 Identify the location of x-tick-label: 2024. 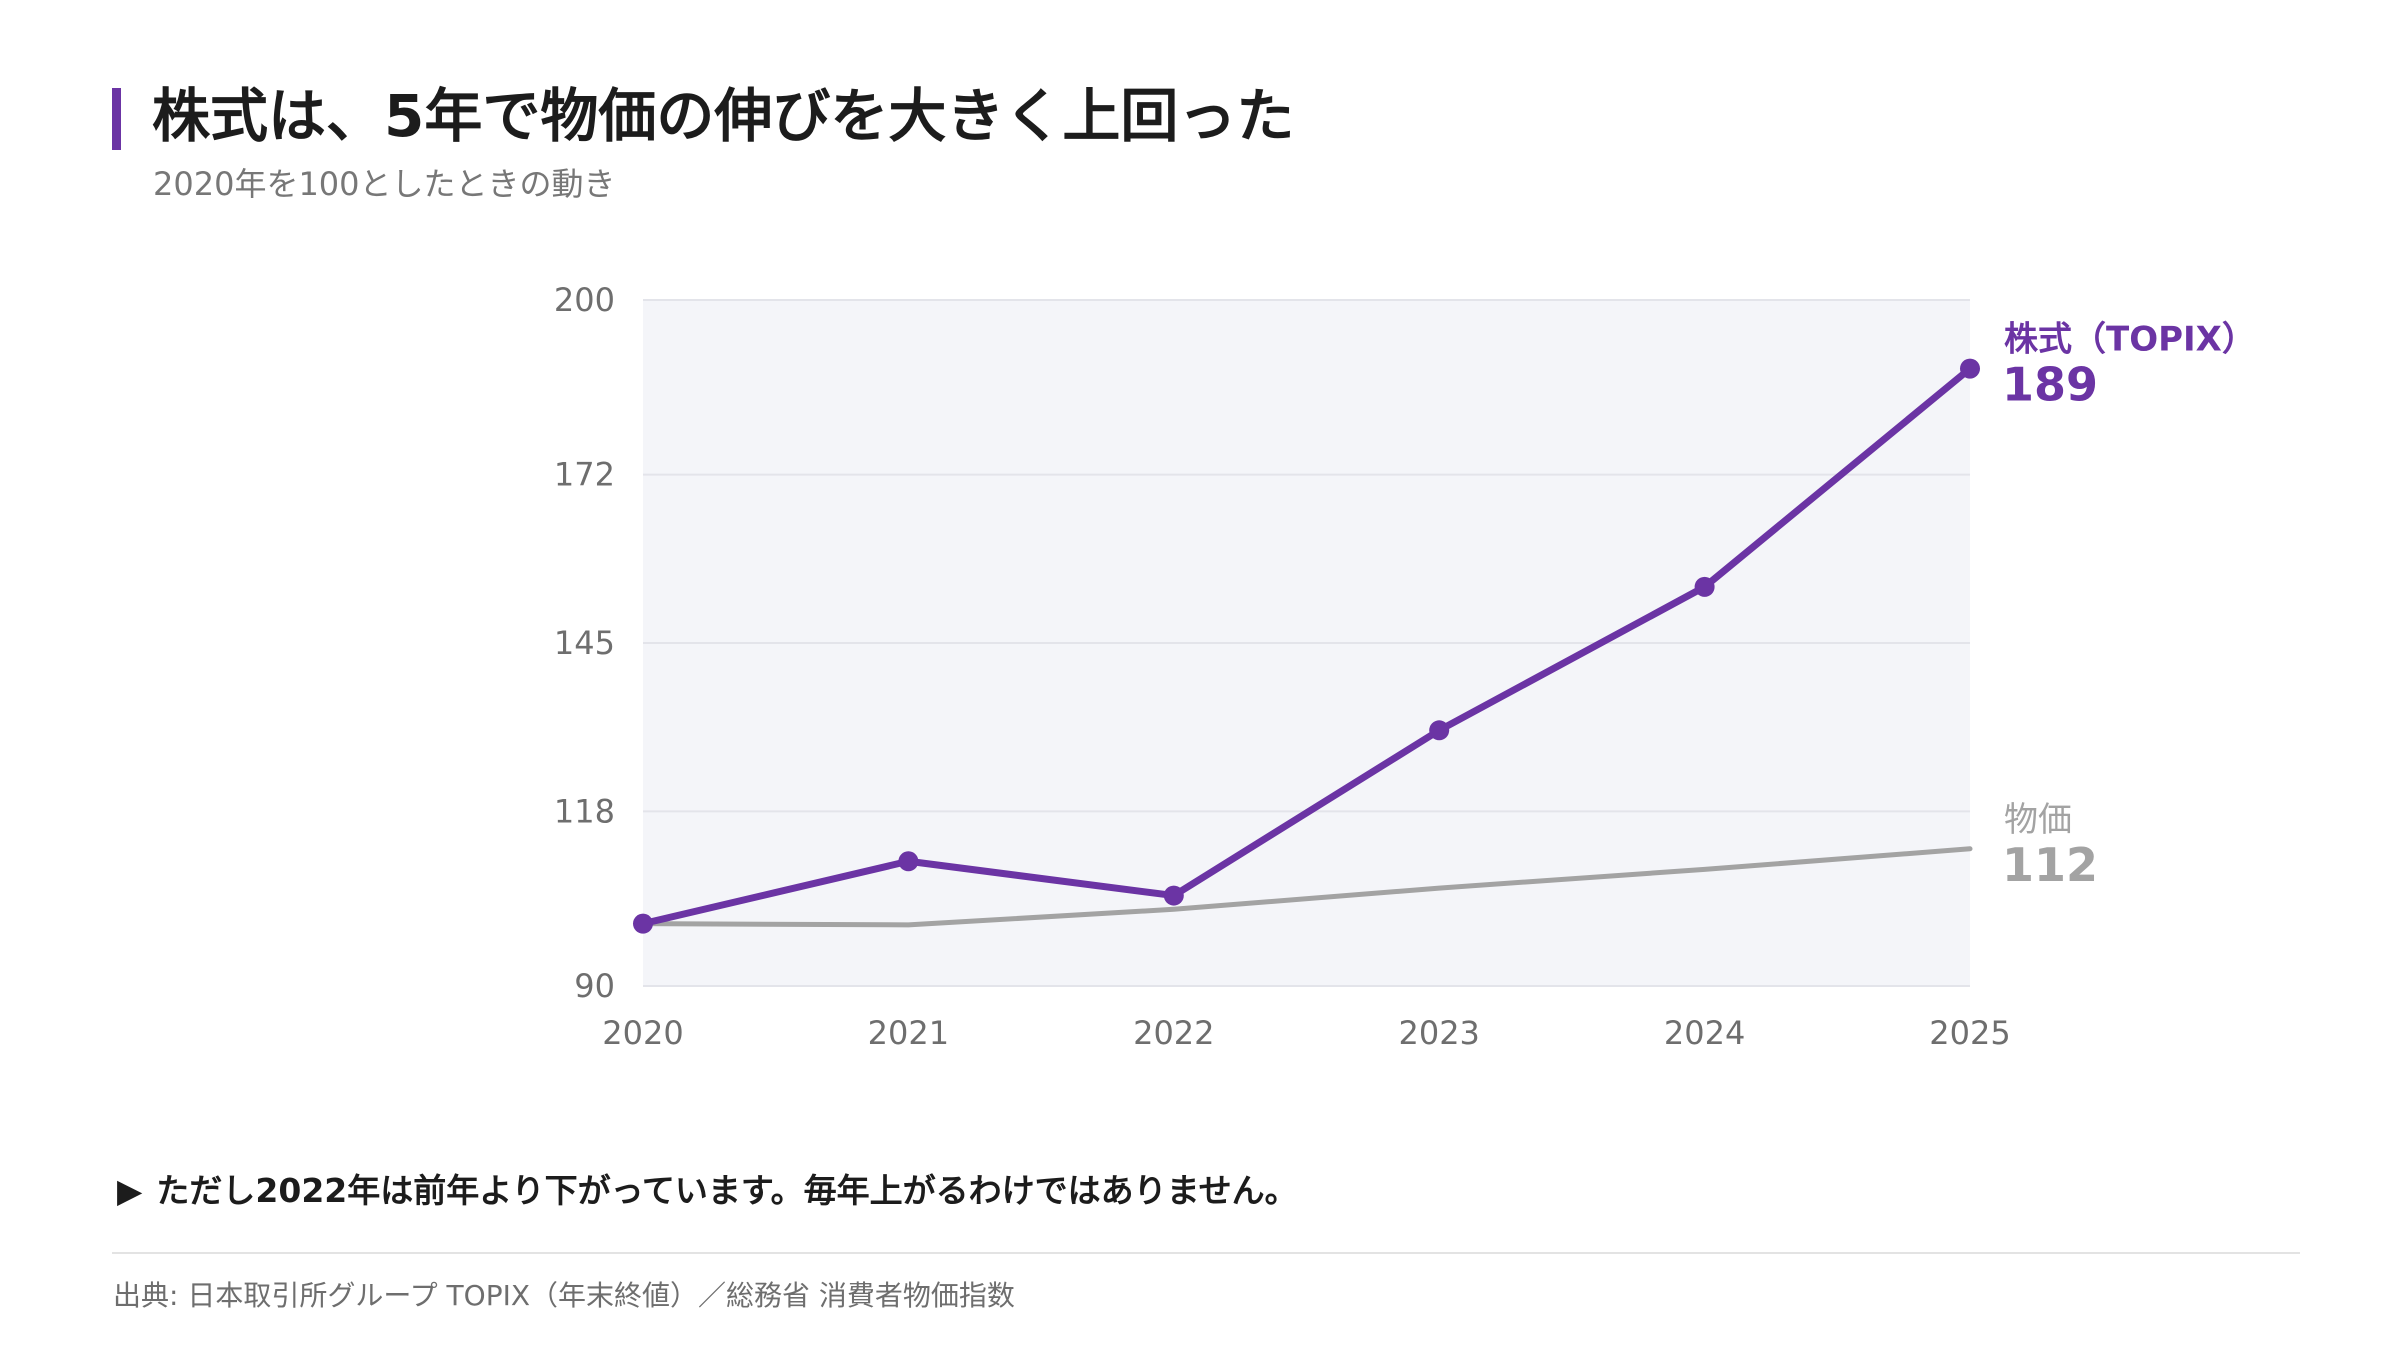
(1704, 1033).